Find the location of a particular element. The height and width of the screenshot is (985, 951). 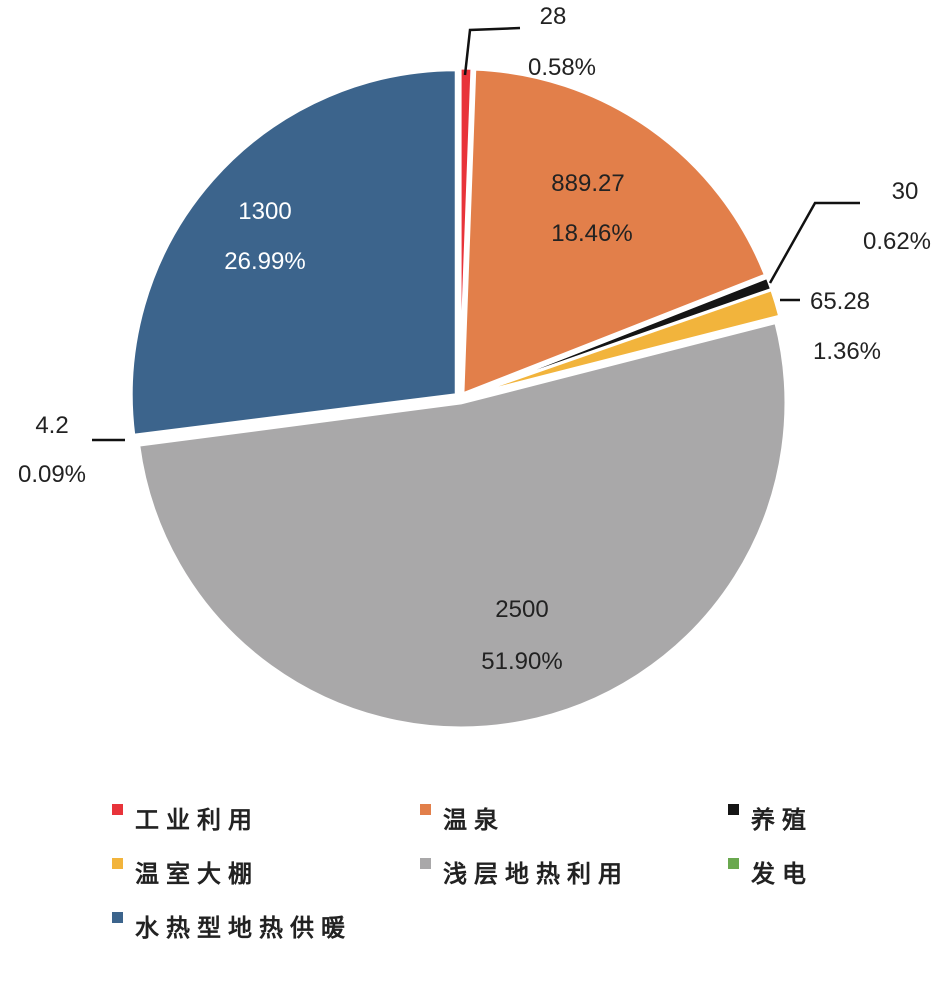

value-label: 30 is located at coordinates (905, 191).